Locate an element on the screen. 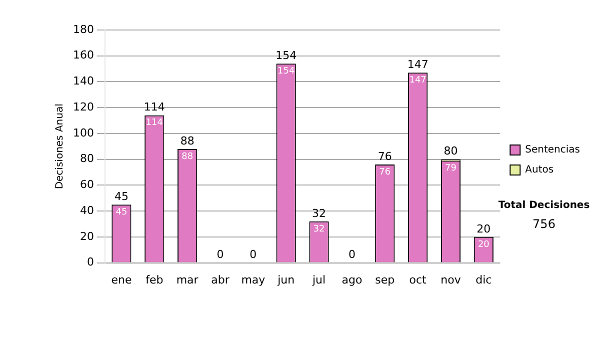  total-label: 45 is located at coordinates (121, 196).